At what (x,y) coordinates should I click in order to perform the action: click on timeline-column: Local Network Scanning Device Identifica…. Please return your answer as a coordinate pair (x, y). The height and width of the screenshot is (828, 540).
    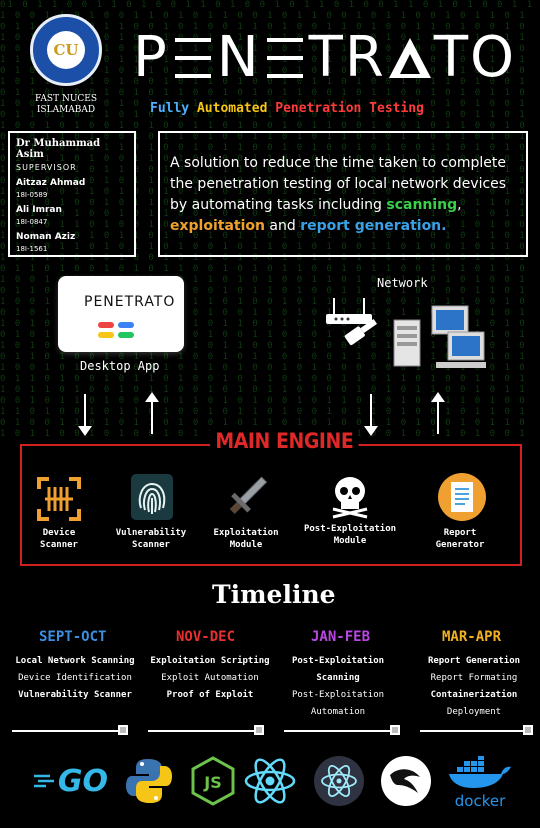
    Looking at the image, I should click on (75, 678).